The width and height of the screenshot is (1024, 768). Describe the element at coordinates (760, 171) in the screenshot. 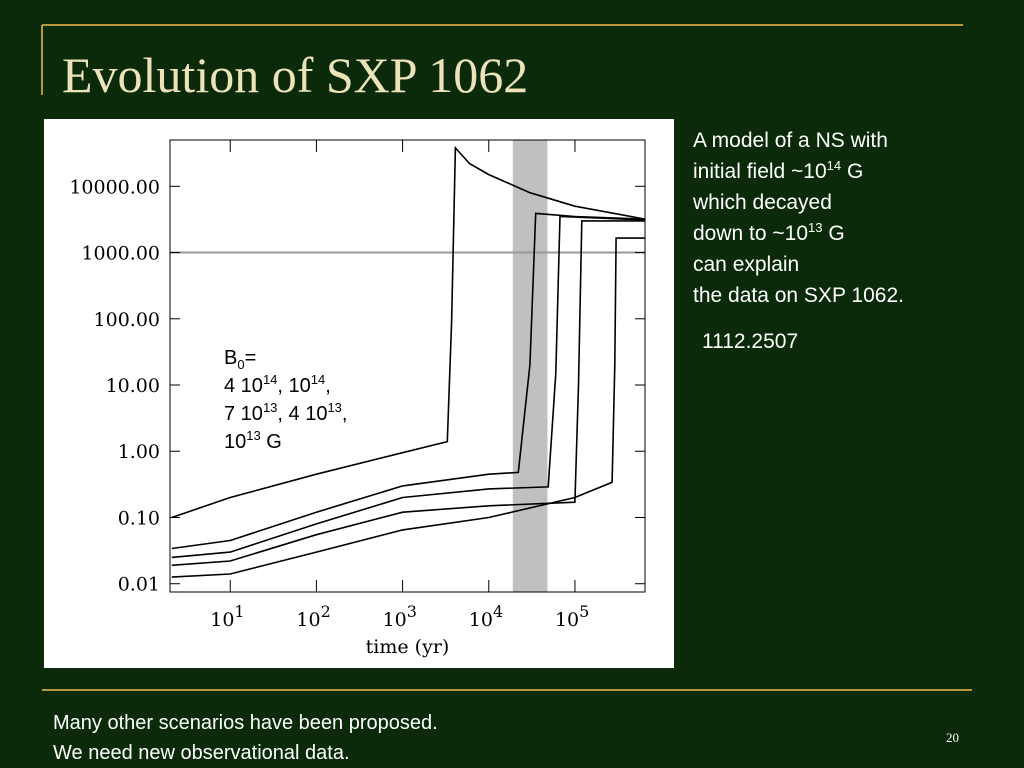

I see `text-run: initial field ~10` at that location.